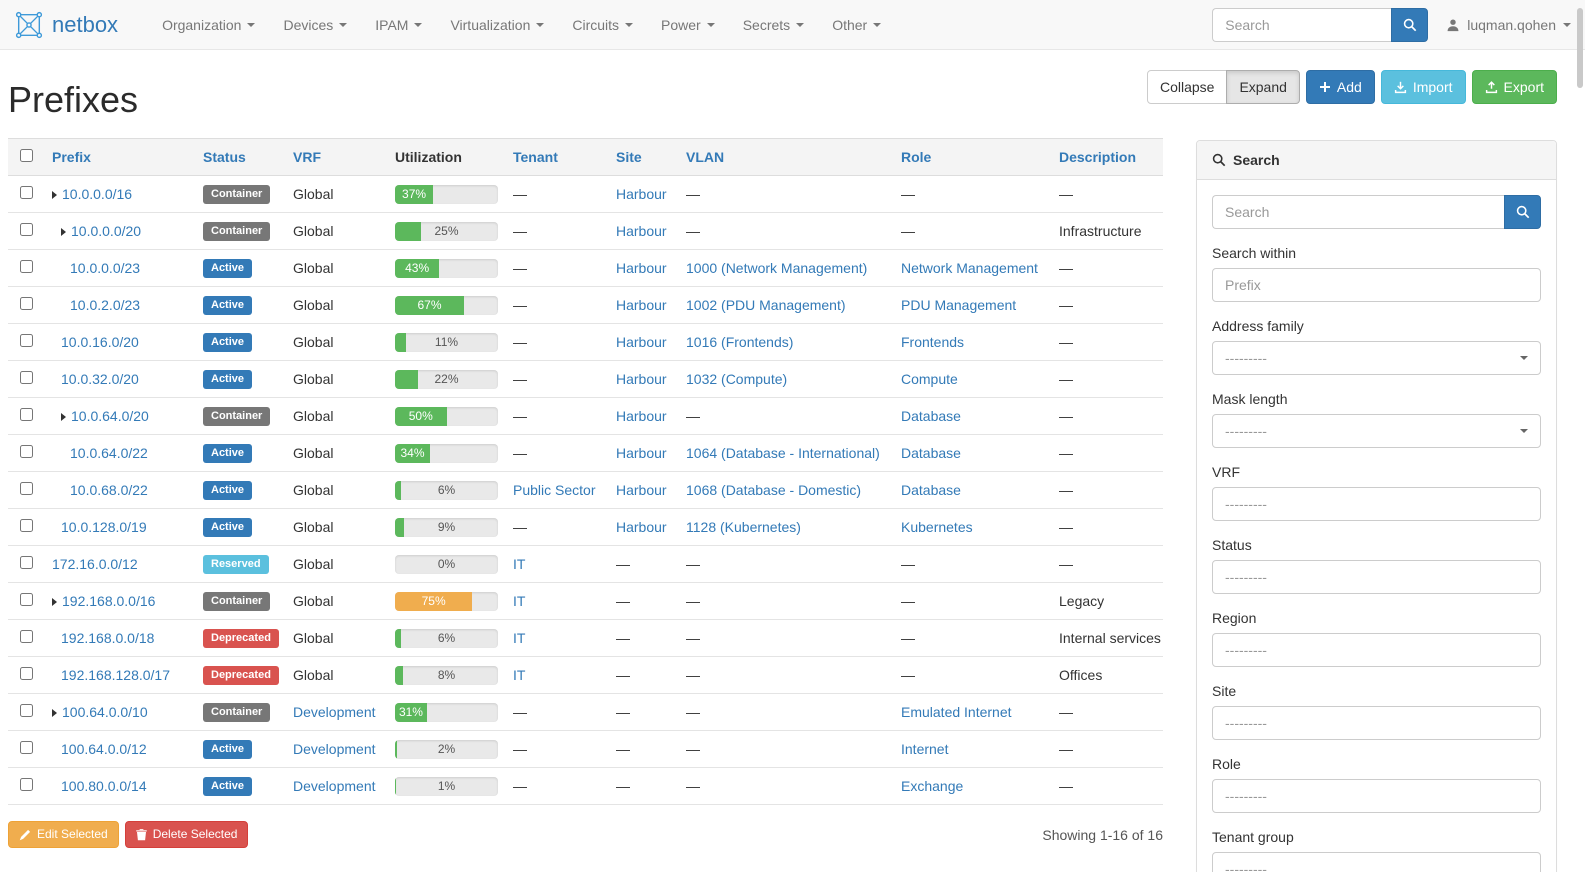  Describe the element at coordinates (1410, 24) in the screenshot. I see `navbar-search-button` at that location.